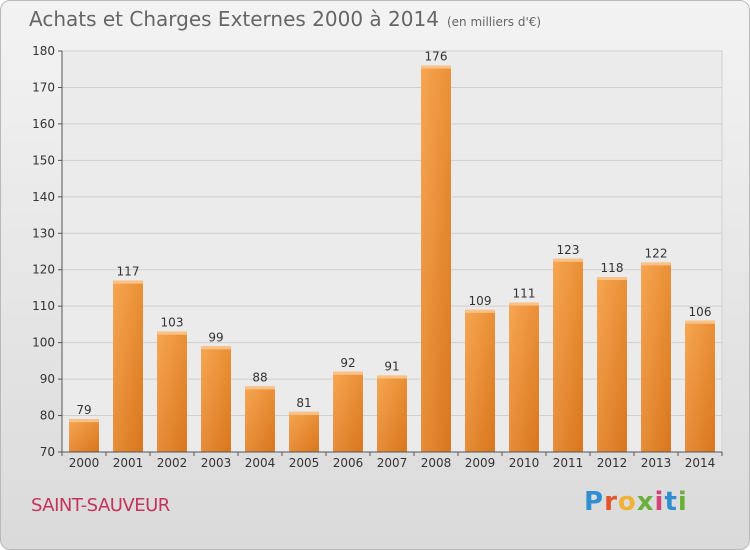 This screenshot has height=550, width=750. Describe the element at coordinates (234, 19) in the screenshot. I see `chart-title-text: Achats et Charges Externes 2000 à 2014` at that location.